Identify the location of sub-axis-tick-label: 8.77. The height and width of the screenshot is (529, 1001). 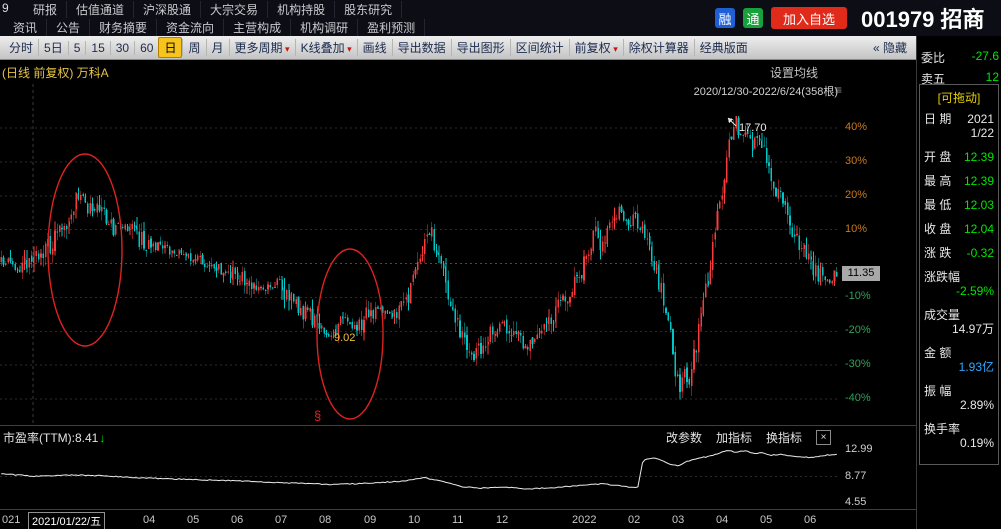
(856, 475).